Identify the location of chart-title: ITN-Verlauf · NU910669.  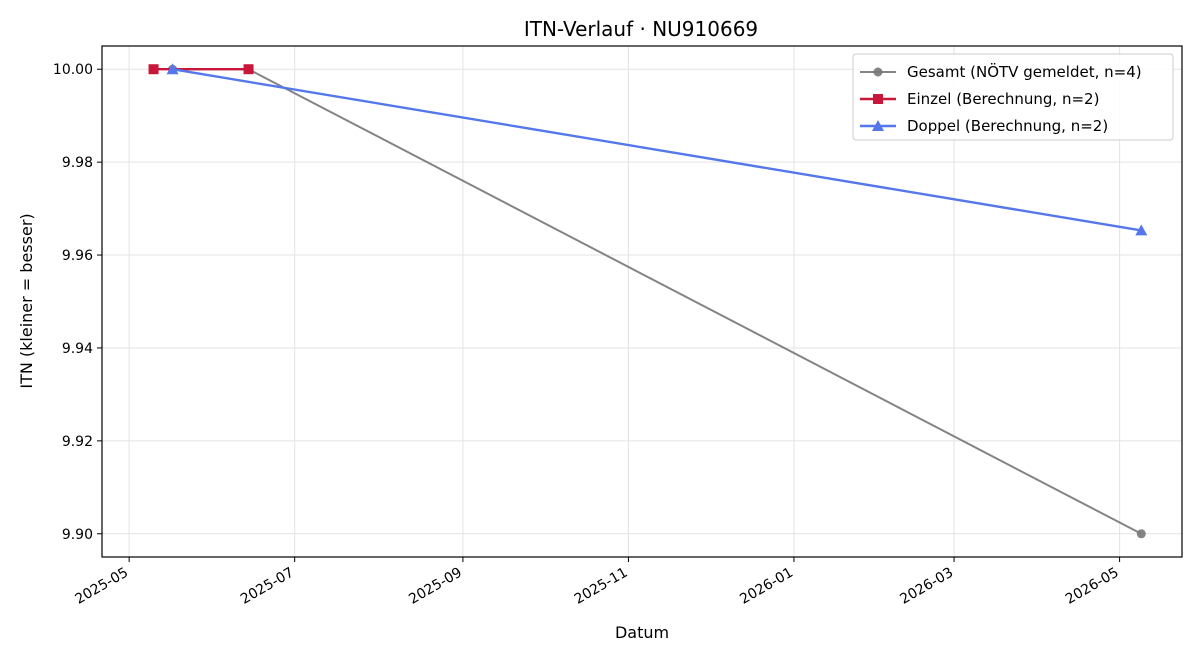
(641, 29).